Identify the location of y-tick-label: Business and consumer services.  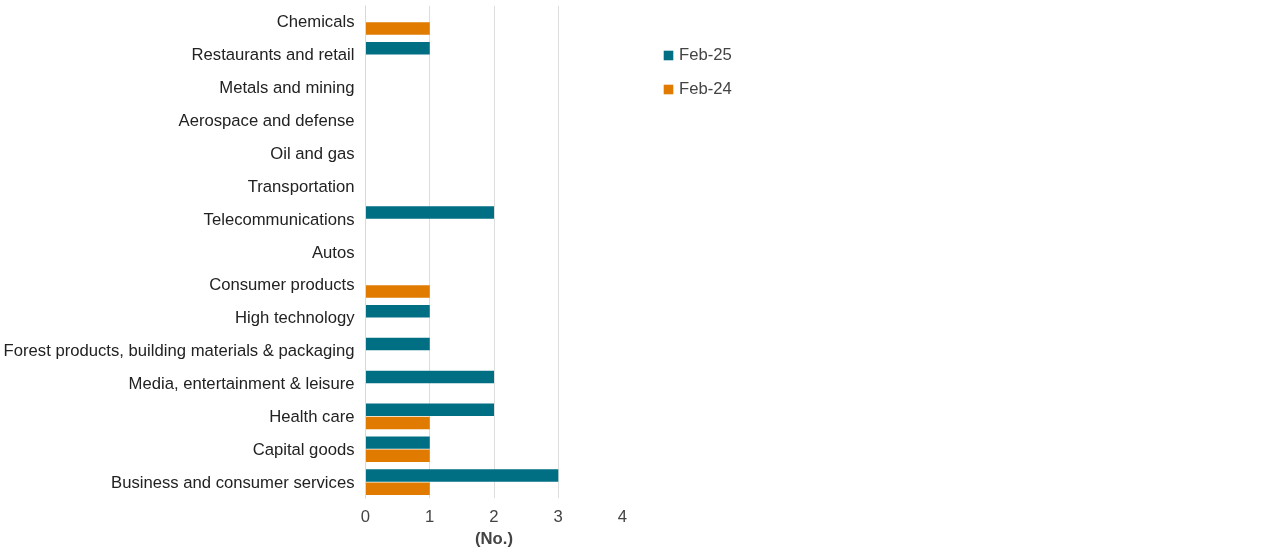
(233, 482).